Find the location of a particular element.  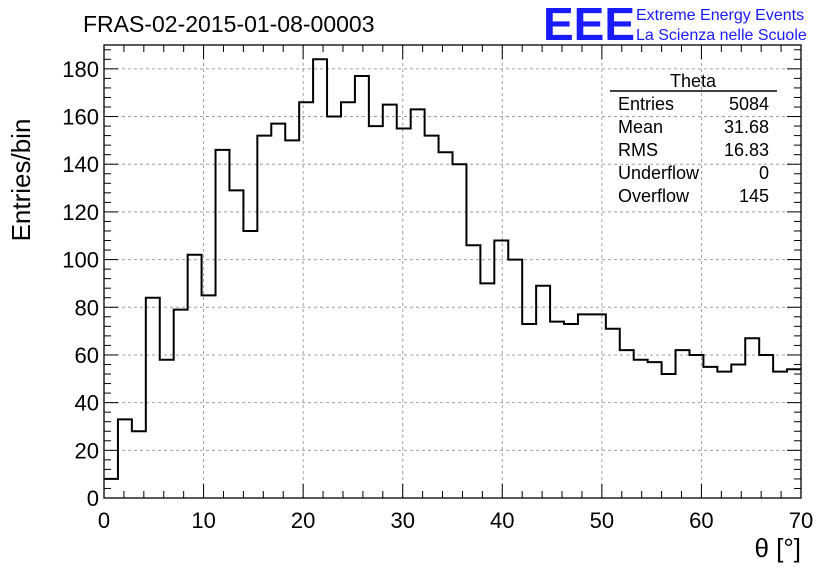

stats-box-name: Theta is located at coordinates (693, 81).